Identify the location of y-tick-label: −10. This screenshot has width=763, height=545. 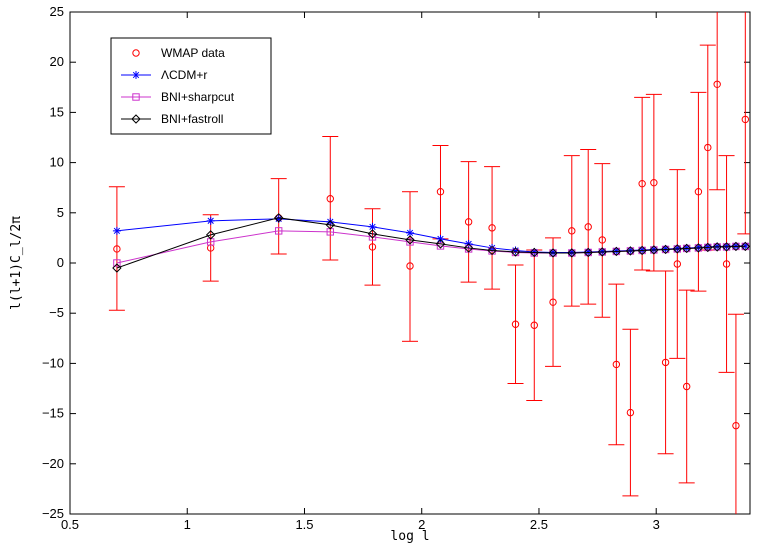
(53, 362).